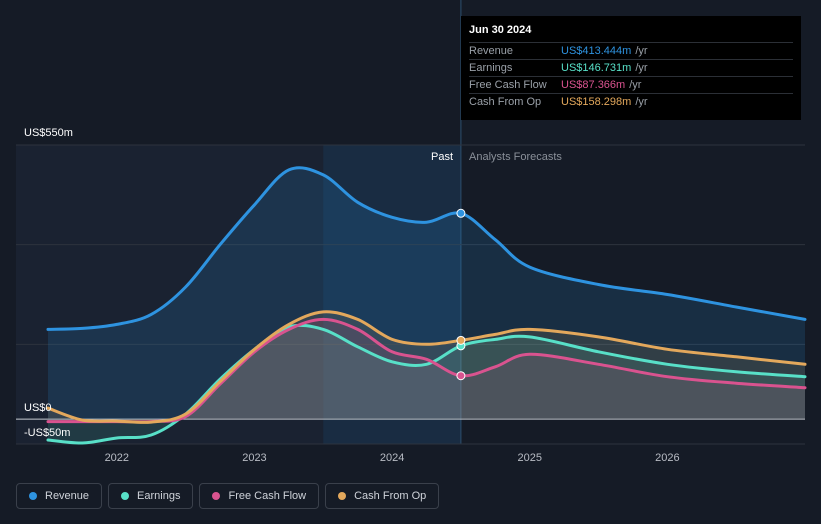 The image size is (821, 524). I want to click on legend-label: Free Cash Flow, so click(267, 496).